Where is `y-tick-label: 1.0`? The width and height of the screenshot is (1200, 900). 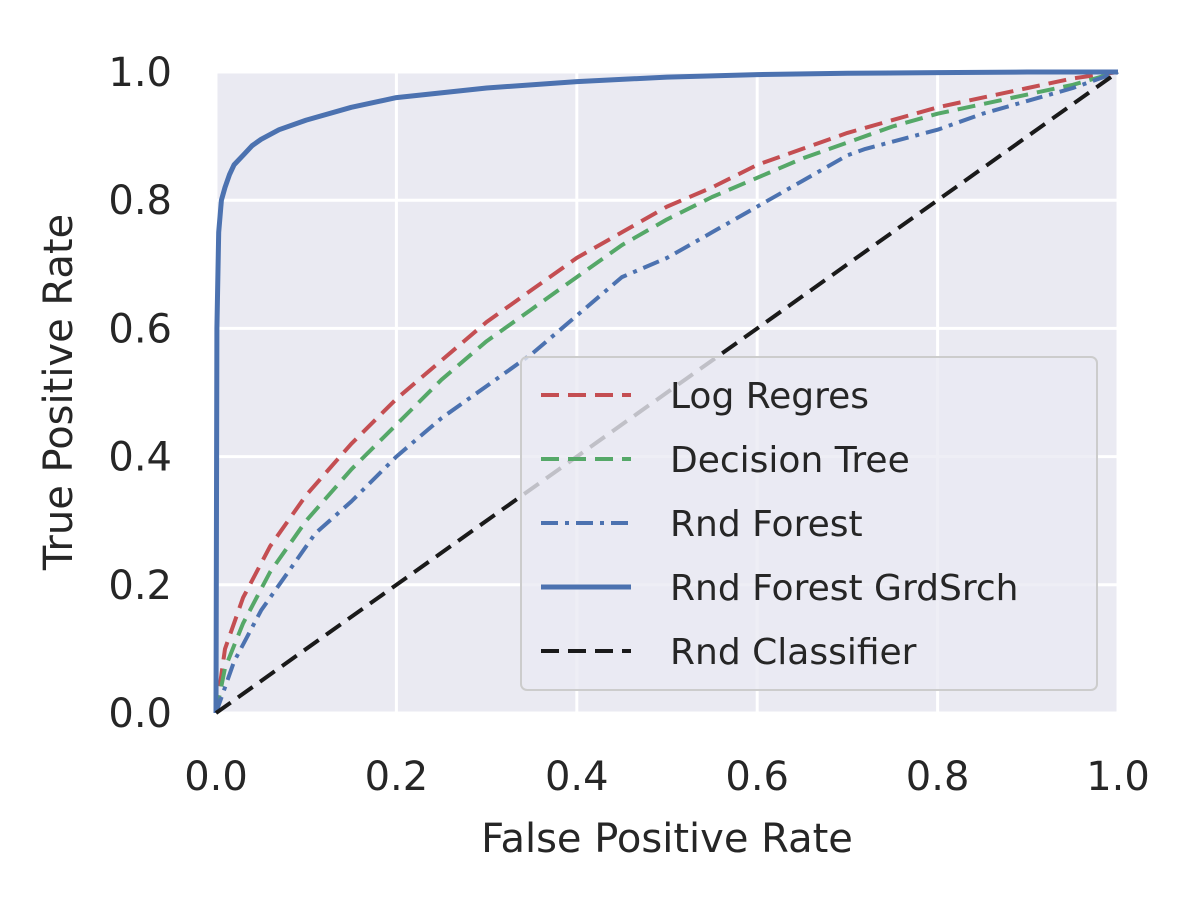 y-tick-label: 1.0 is located at coordinates (140, 73).